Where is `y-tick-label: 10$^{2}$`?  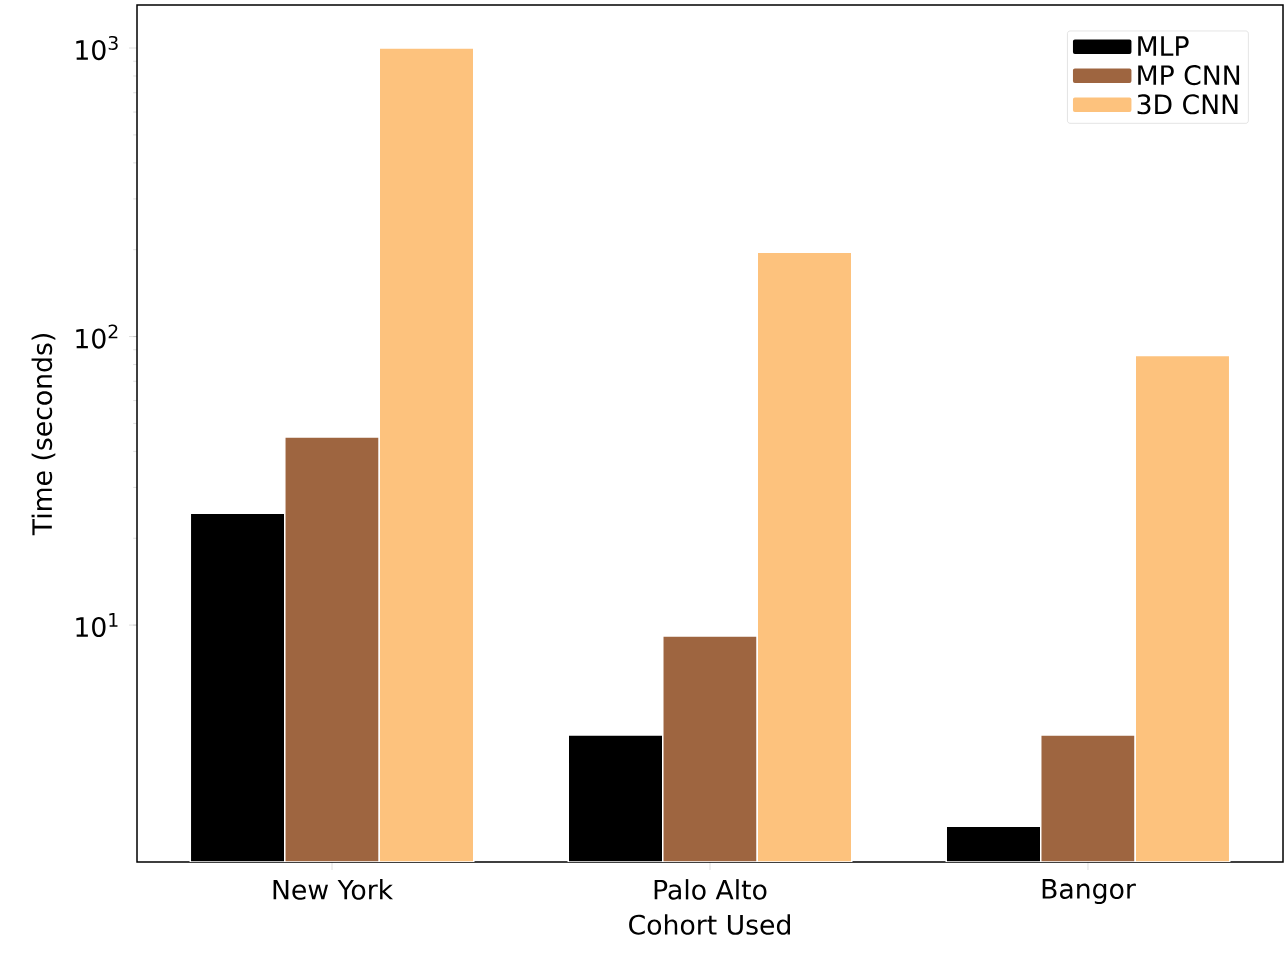
y-tick-label: 10$^{2}$ is located at coordinates (97, 336).